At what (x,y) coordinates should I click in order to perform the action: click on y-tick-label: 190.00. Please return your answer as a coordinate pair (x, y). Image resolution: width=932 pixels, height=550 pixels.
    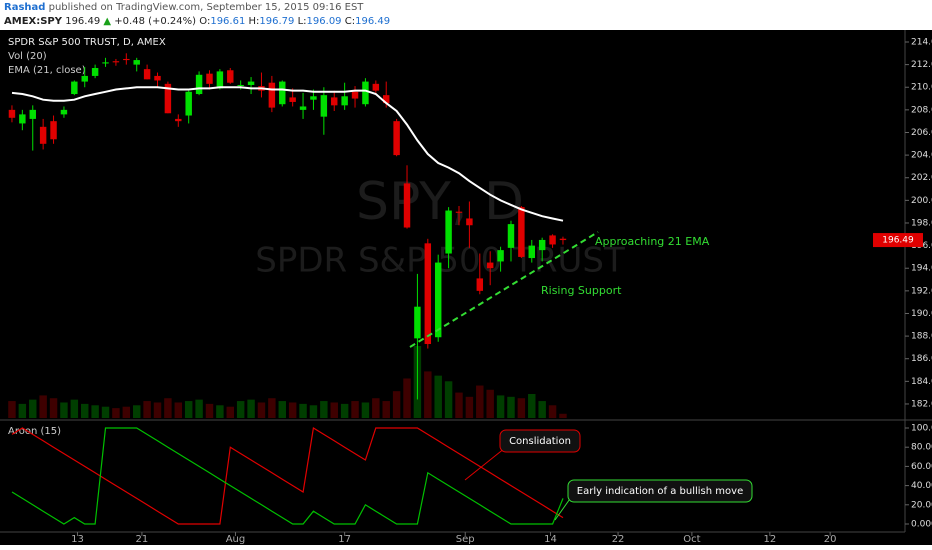
    Looking at the image, I should click on (921, 314).